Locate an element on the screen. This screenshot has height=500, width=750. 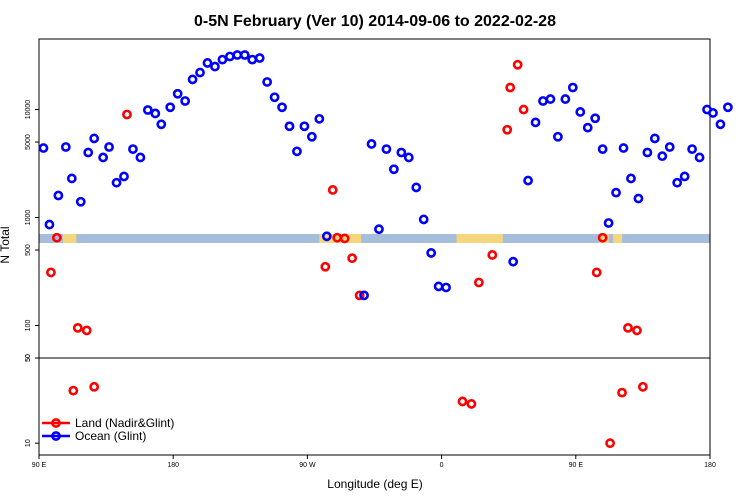
x-tick-label: 180 is located at coordinates (710, 465).